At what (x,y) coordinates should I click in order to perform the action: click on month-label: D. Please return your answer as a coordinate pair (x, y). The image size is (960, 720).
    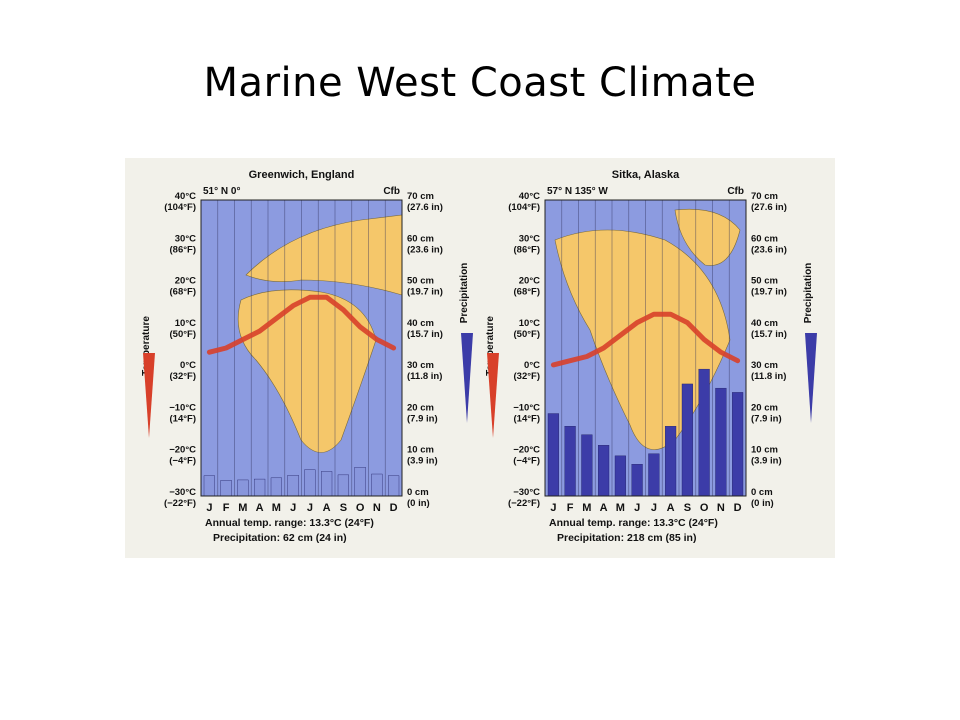
    Looking at the image, I should click on (738, 508).